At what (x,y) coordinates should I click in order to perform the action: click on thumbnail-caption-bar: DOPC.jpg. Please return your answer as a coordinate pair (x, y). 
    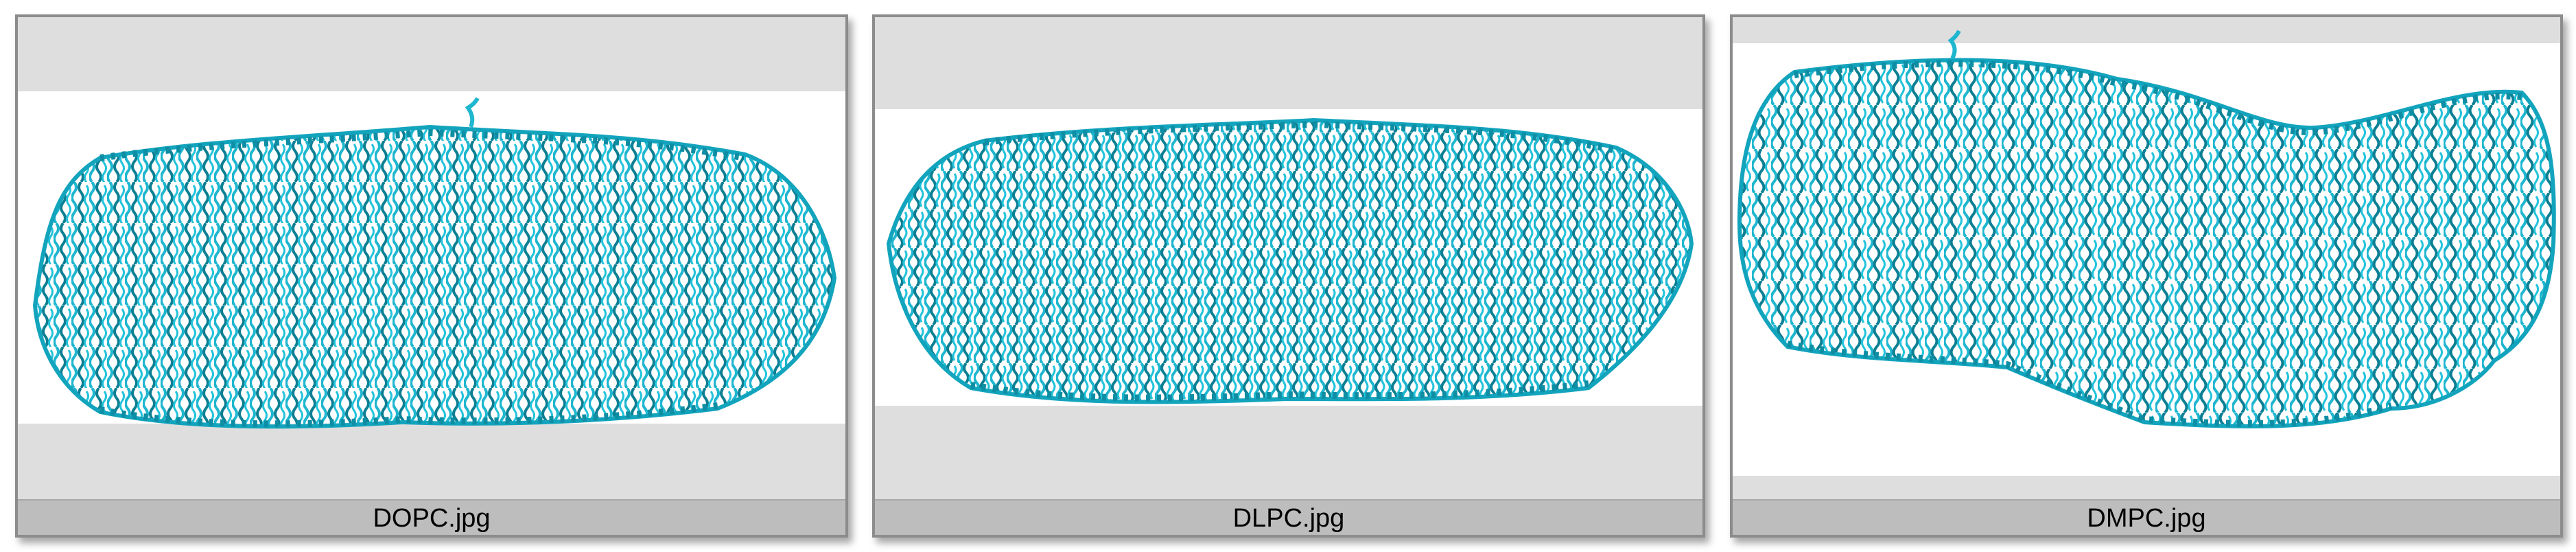
    Looking at the image, I should click on (431, 517).